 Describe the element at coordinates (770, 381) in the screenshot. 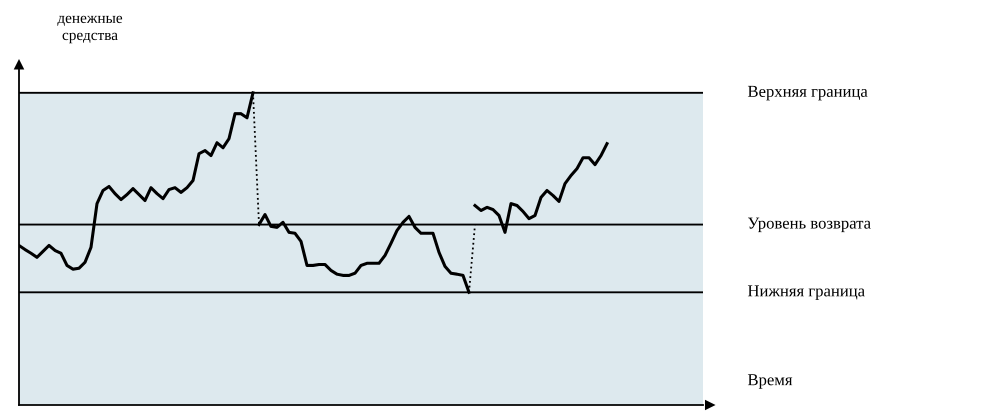

I see `x-axis-title: Время` at that location.